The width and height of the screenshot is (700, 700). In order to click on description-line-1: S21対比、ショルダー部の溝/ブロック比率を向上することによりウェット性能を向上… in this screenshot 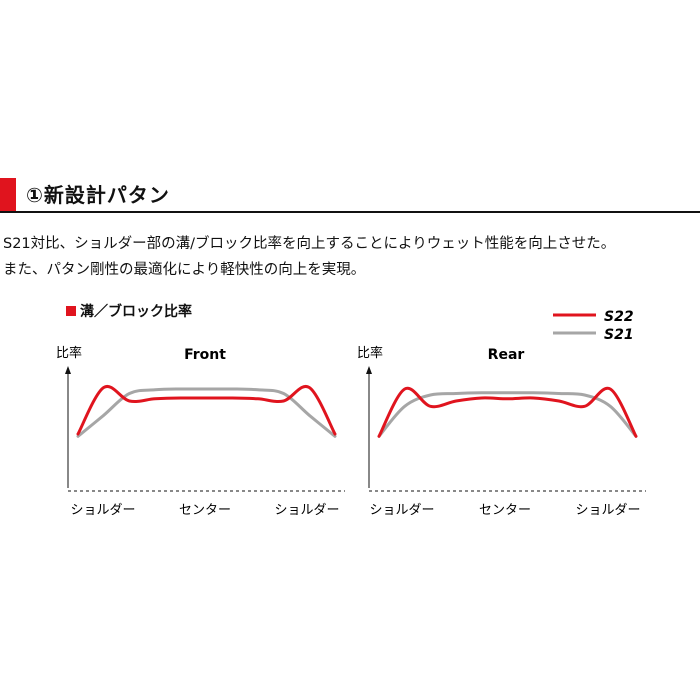, I will do `click(309, 244)`.